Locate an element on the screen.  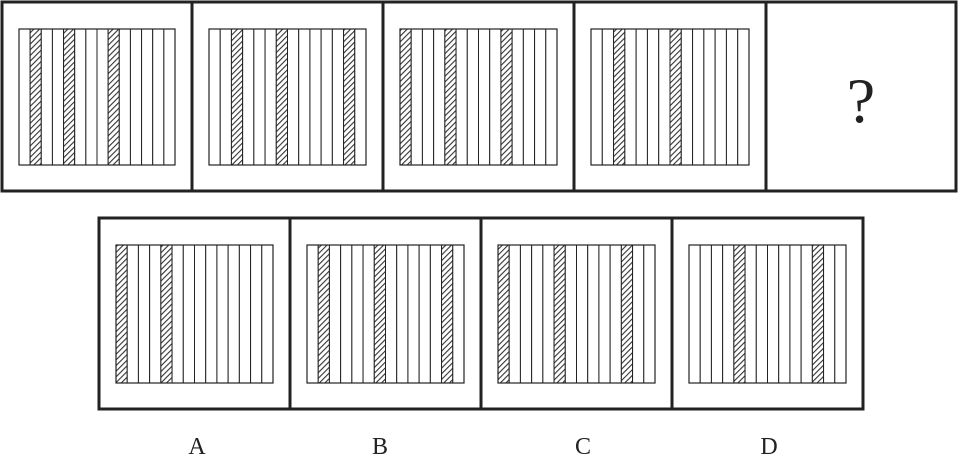
option-c is located at coordinates (576, 313).